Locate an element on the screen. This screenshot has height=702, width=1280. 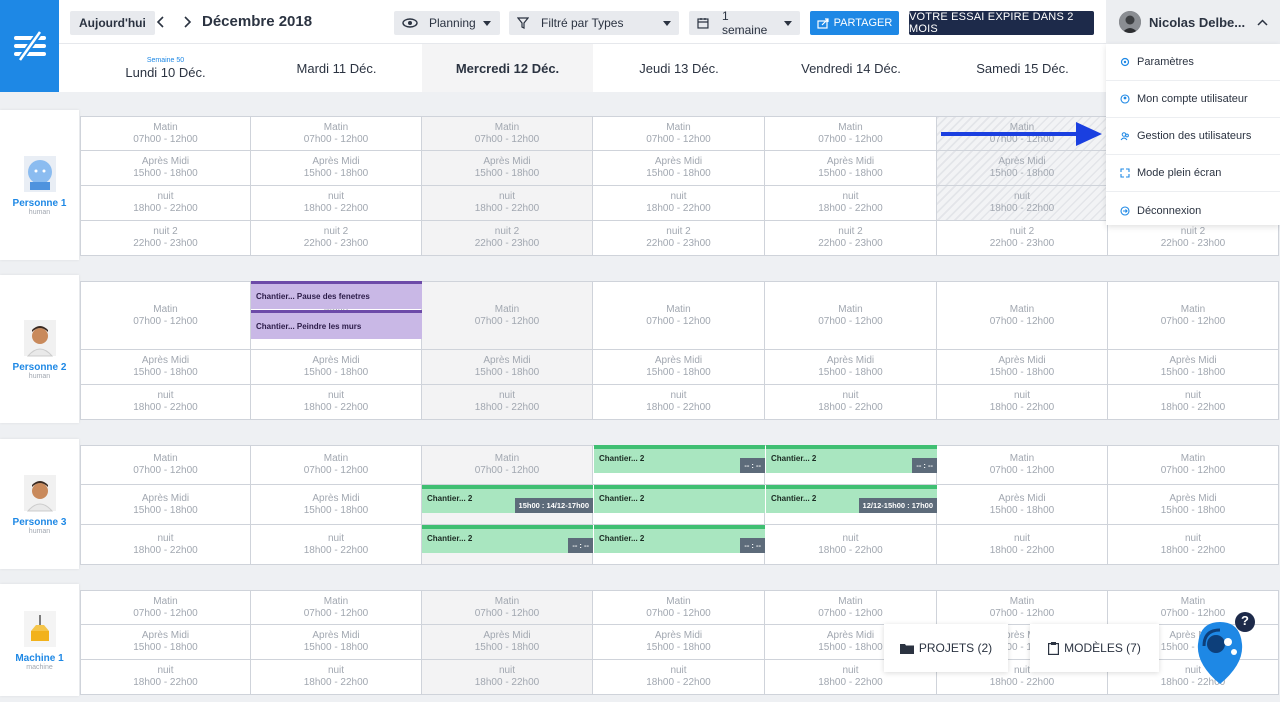
event-card: Chantier... 2 12/12-15h00 : 17h00 is located at coordinates (851, 499).